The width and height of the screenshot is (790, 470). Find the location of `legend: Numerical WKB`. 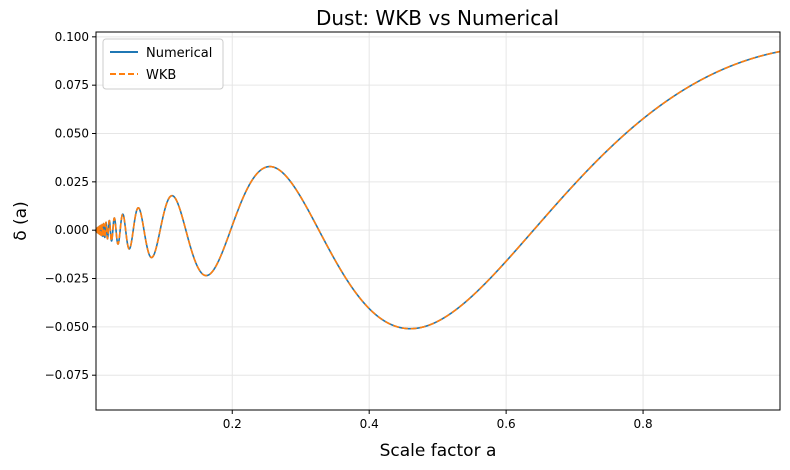

legend: Numerical WKB is located at coordinates (163, 64).